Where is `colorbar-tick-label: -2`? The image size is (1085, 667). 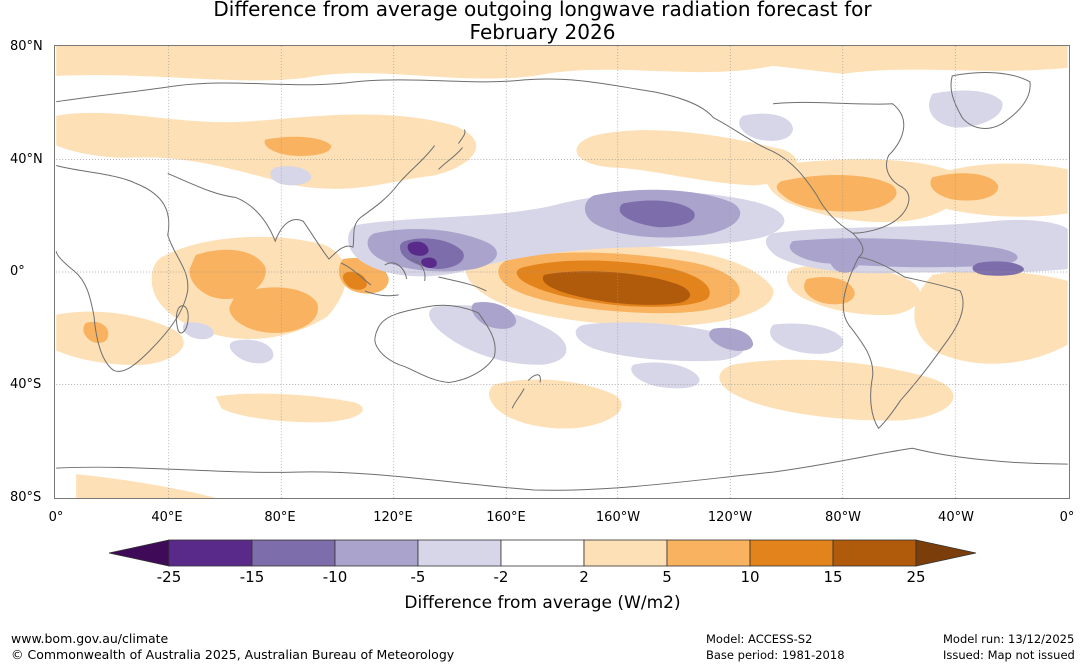
colorbar-tick-label: -2 is located at coordinates (501, 577).